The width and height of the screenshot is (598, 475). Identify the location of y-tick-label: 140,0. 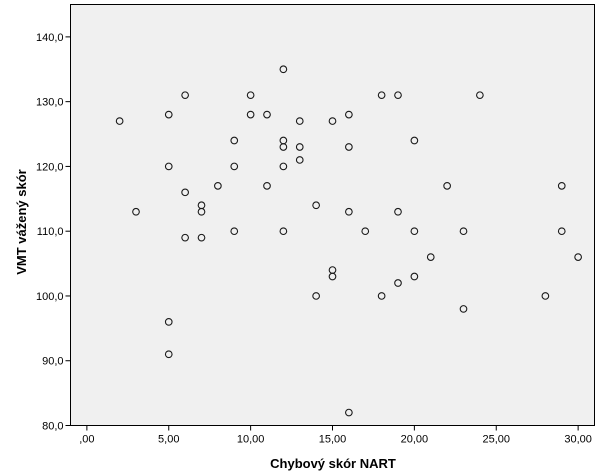
(50, 38).